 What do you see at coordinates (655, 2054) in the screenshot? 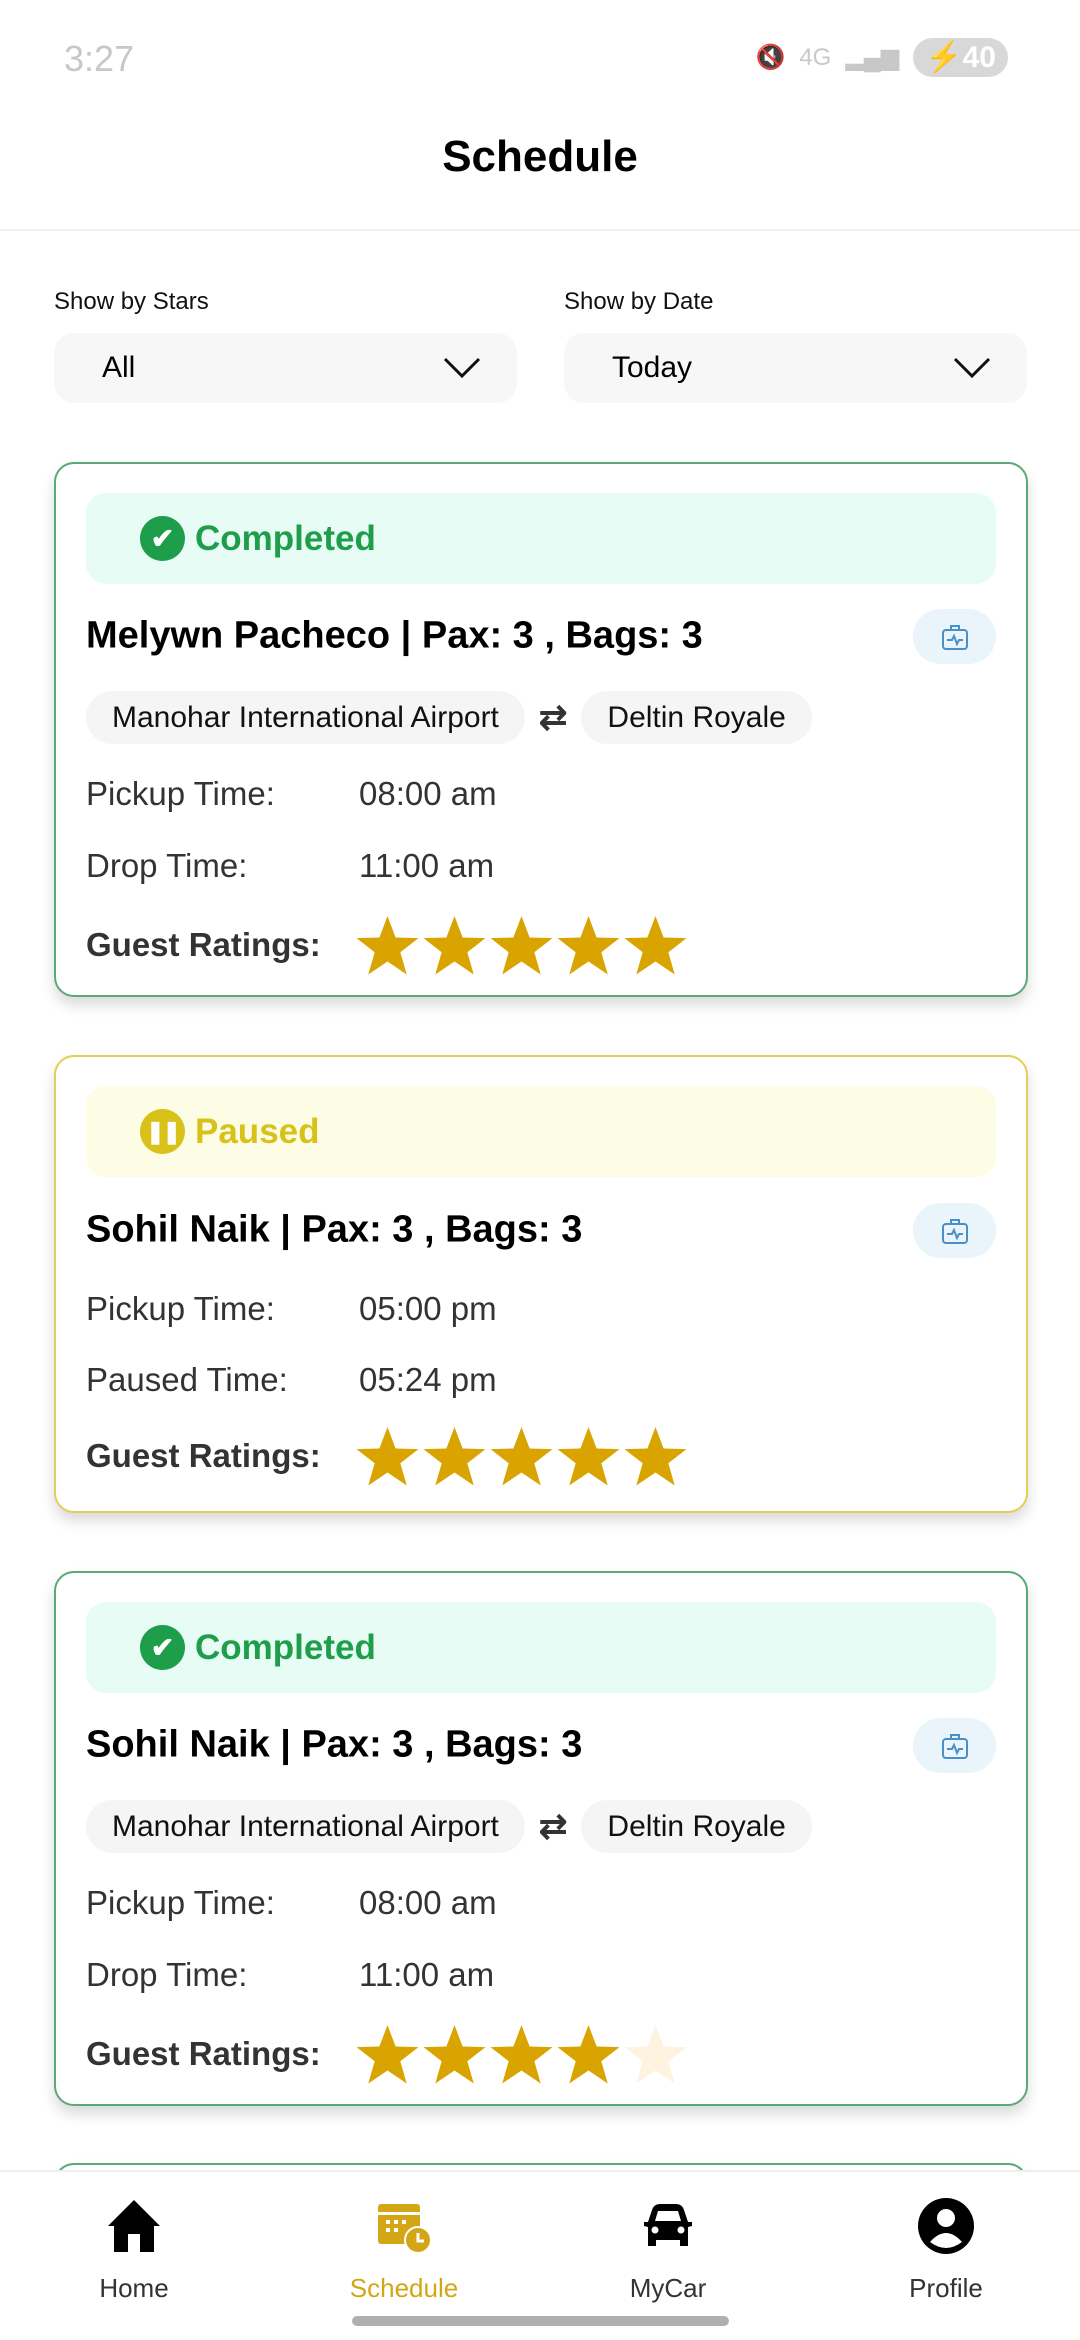
I see `star-empty-icon` at bounding box center [655, 2054].